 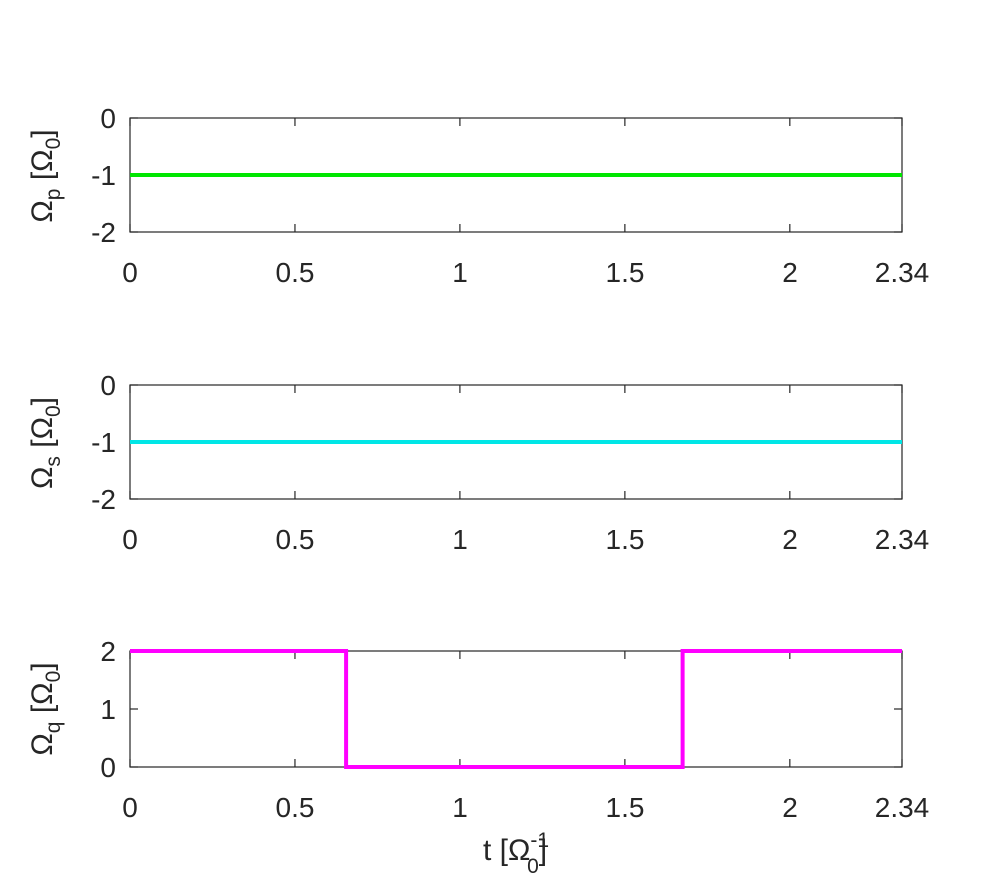 What do you see at coordinates (790, 807) in the screenshot?
I see `xtick-label-q-4: 2` at bounding box center [790, 807].